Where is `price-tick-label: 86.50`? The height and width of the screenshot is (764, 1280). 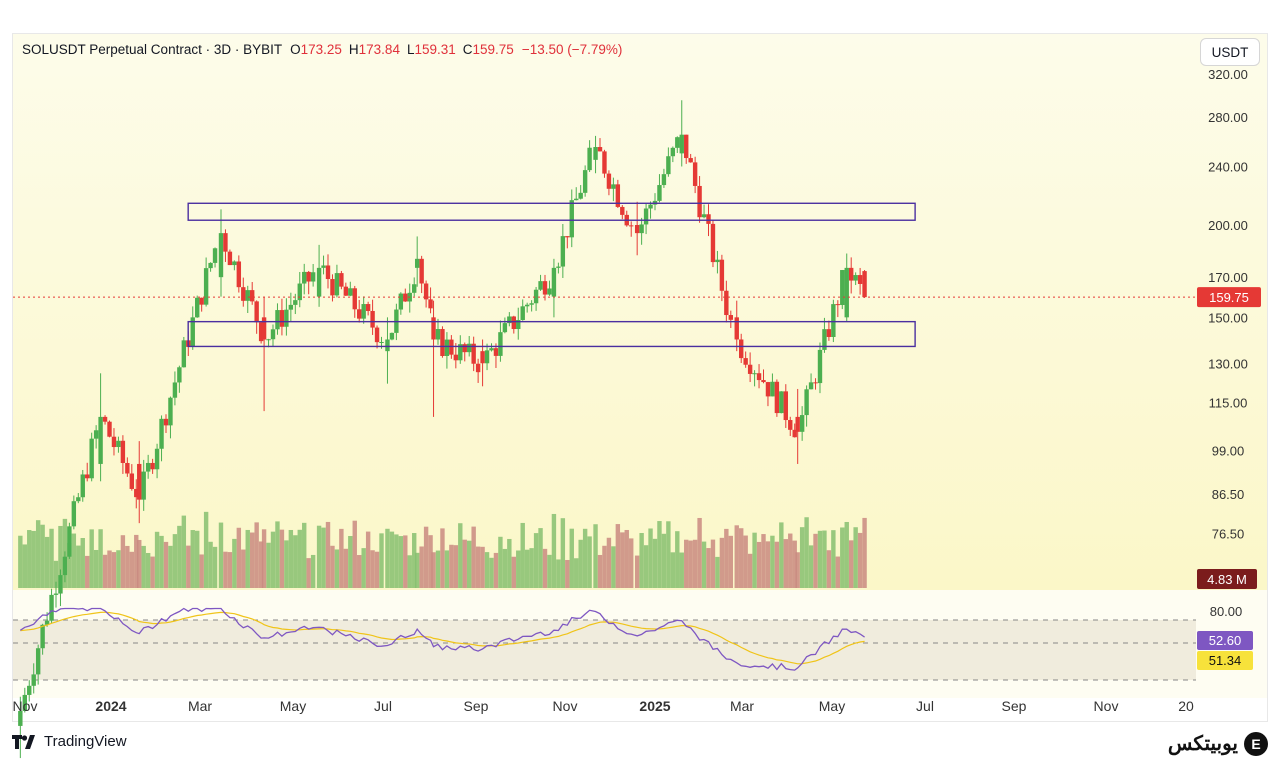 price-tick-label: 86.50 is located at coordinates (1228, 494).